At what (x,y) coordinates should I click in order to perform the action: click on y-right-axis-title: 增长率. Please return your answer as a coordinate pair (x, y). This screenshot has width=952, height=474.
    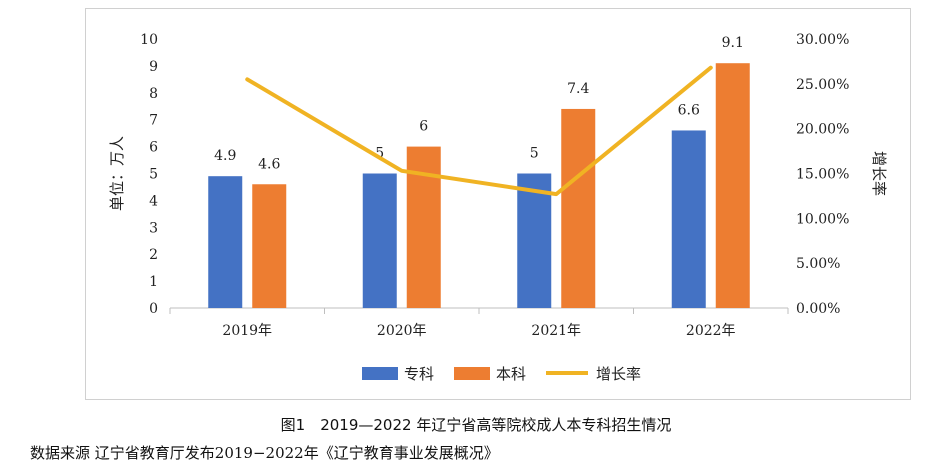
    Looking at the image, I should click on (879, 173).